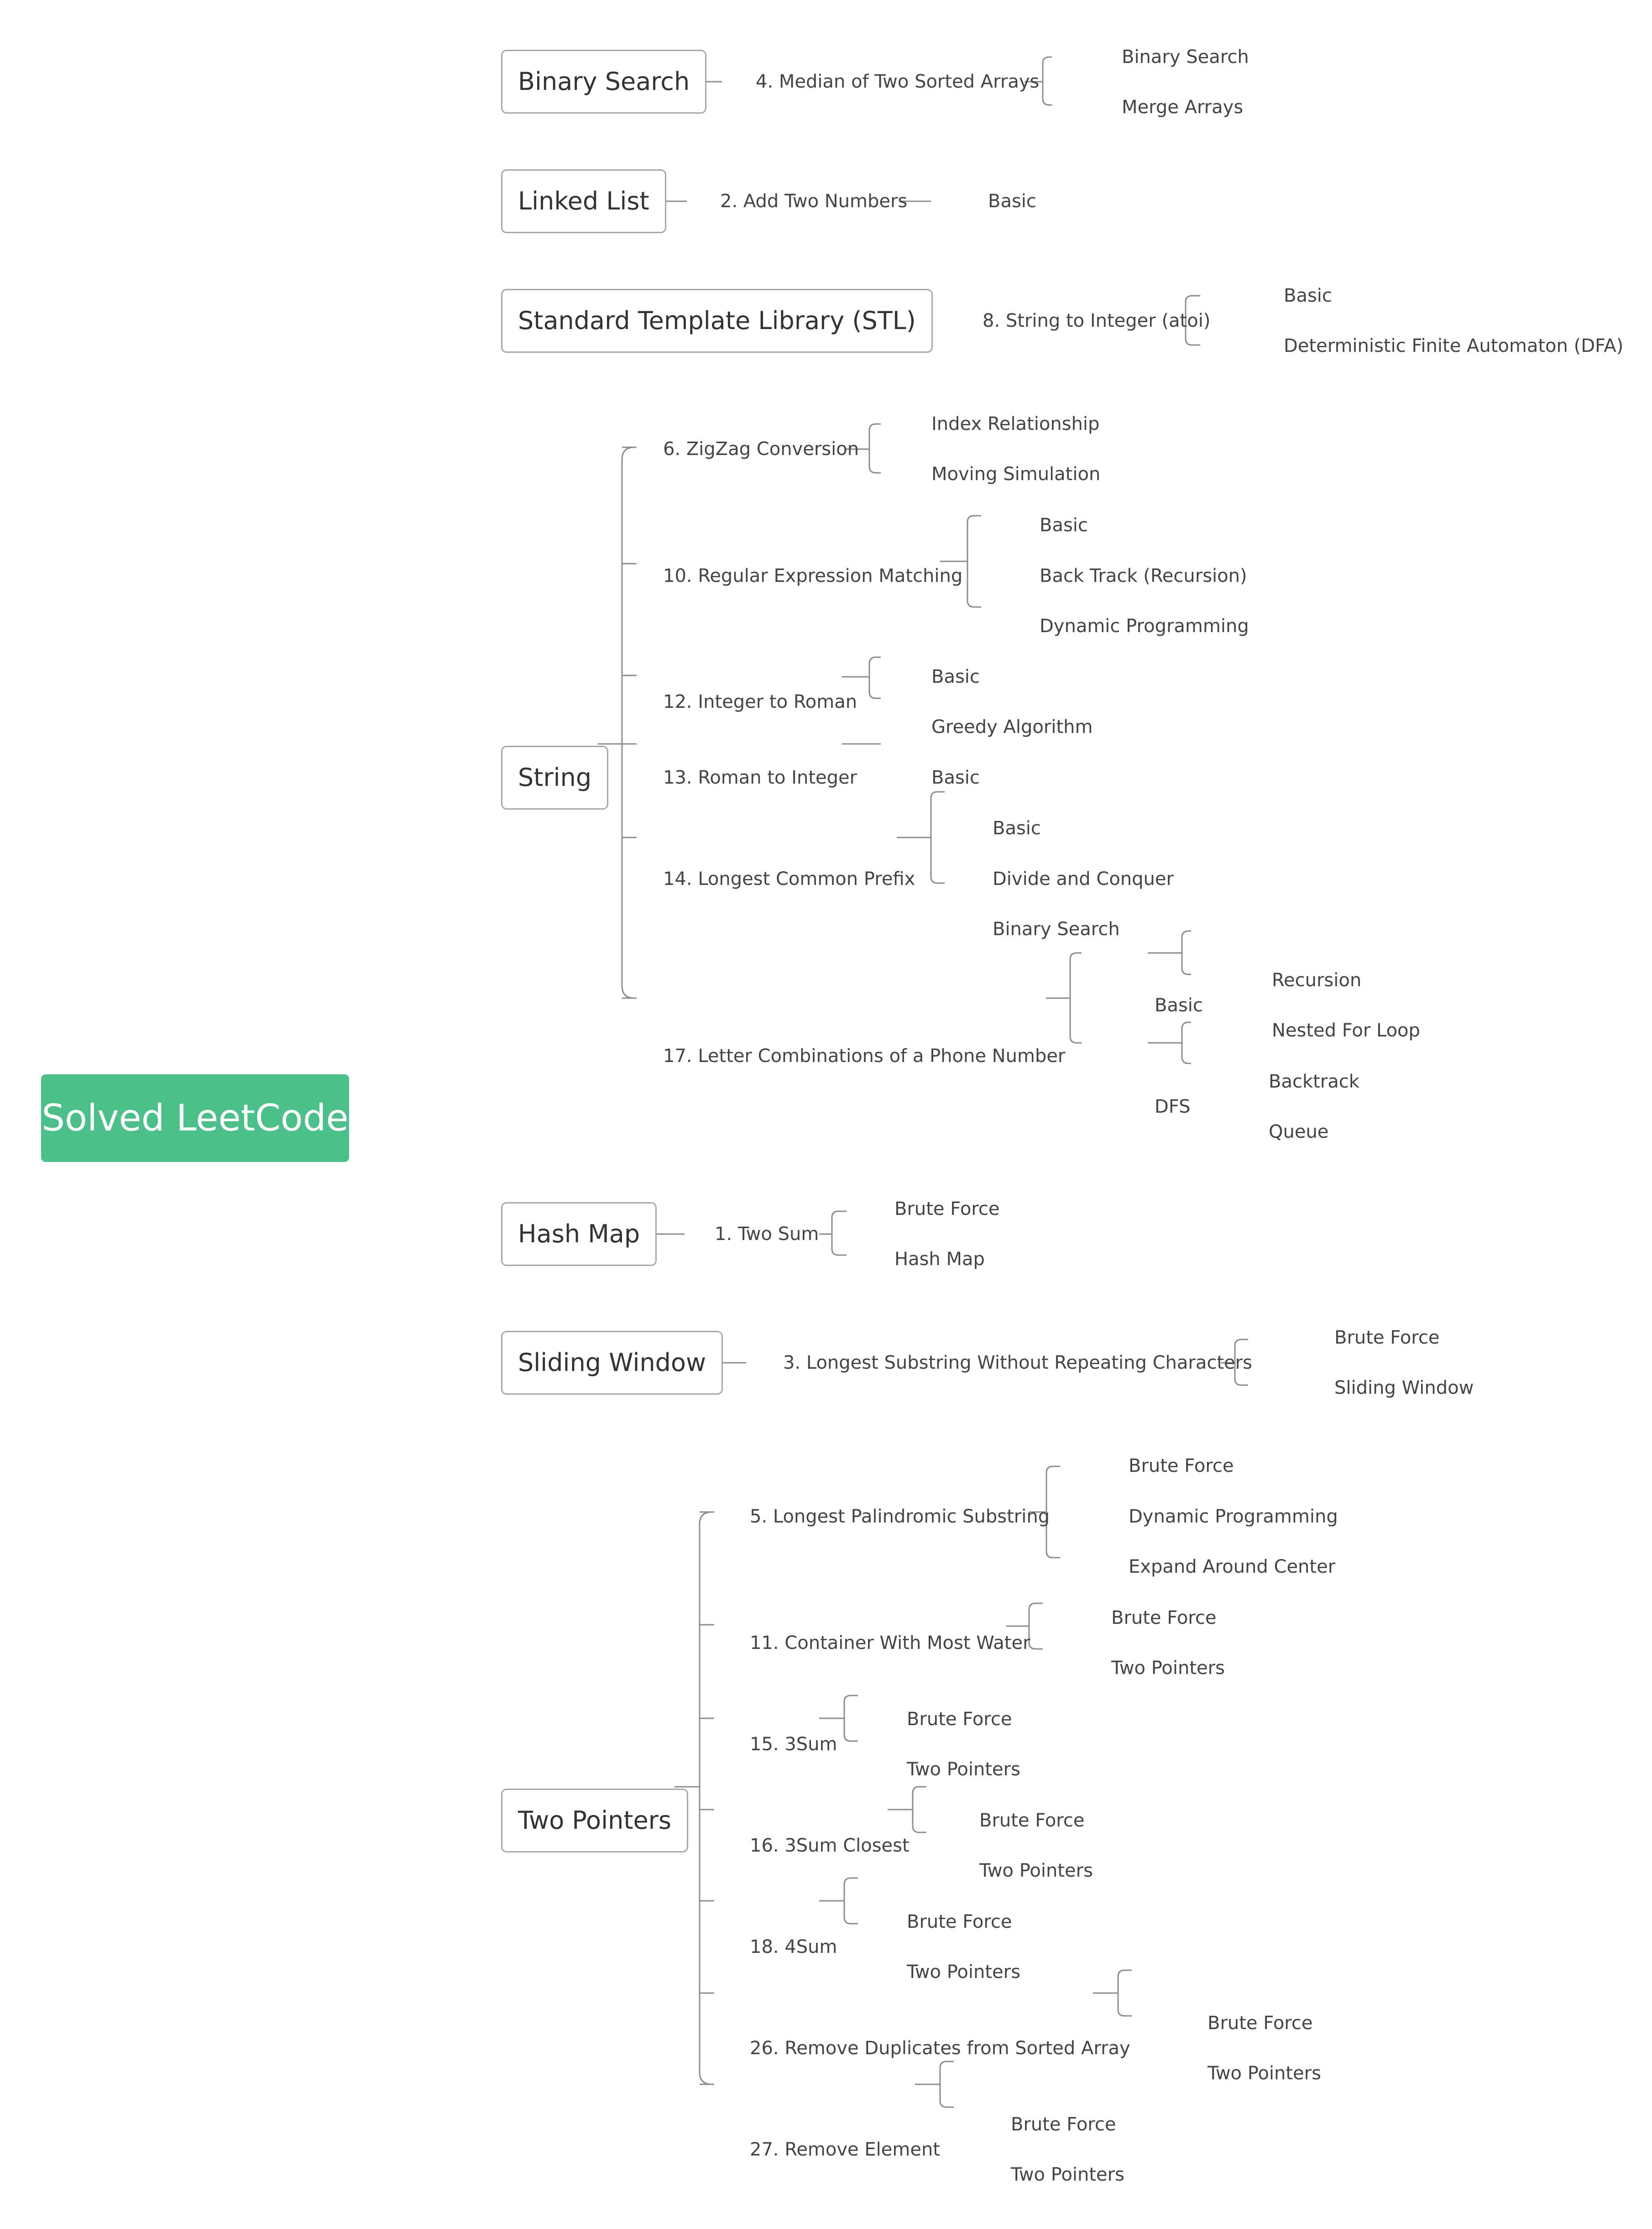  I want to click on solution-index-relationship: Index Relationship, so click(1015, 423).